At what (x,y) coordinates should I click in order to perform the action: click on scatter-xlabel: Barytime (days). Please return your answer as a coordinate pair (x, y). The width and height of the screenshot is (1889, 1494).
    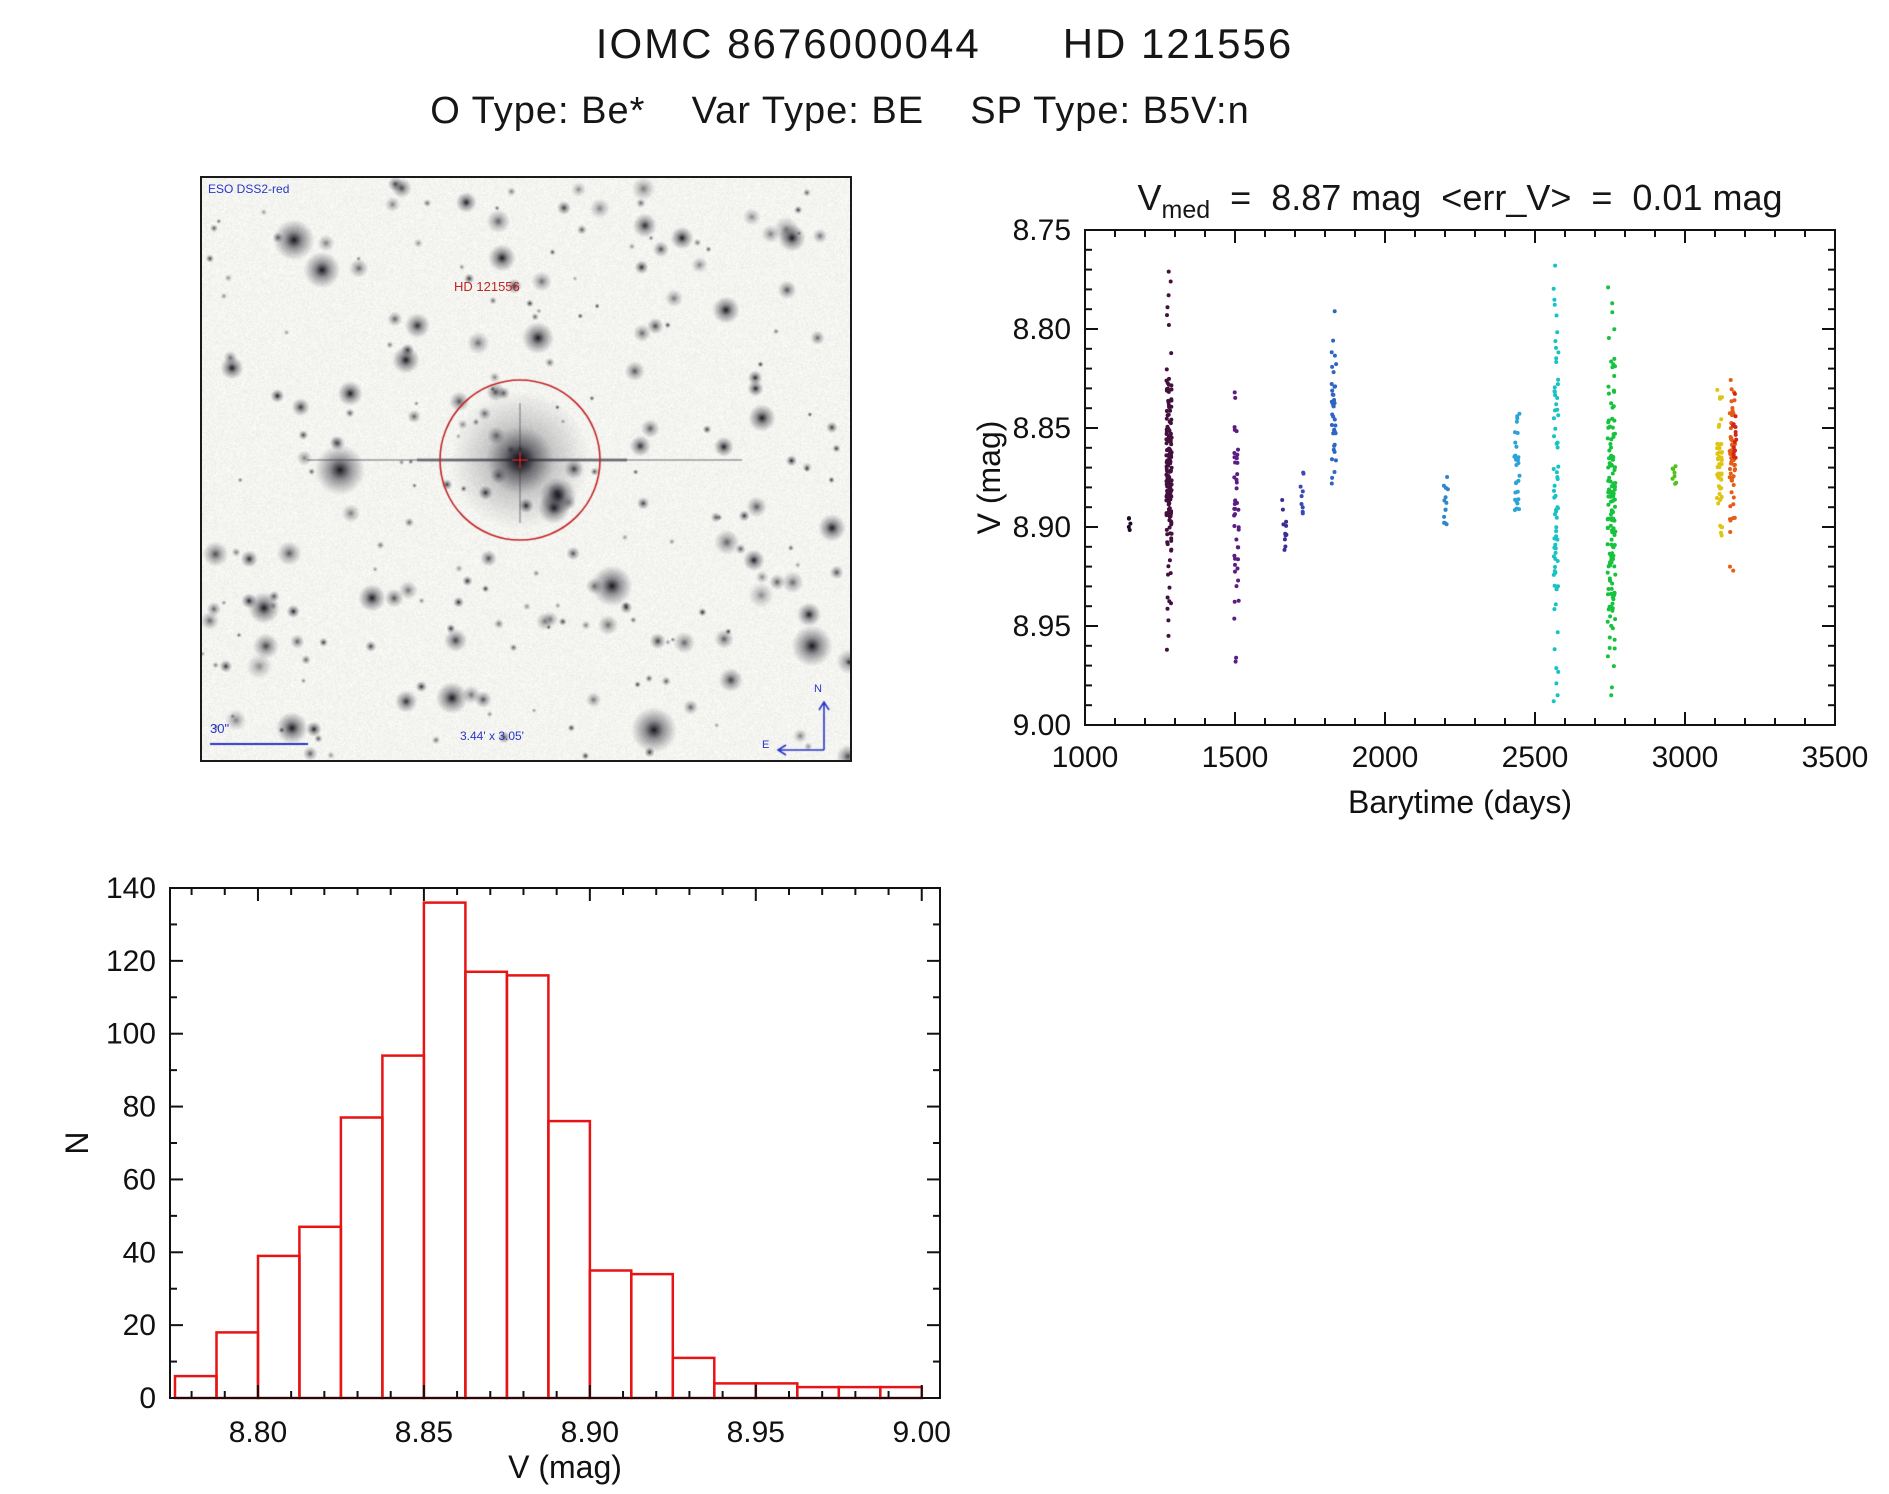
    Looking at the image, I should click on (1460, 802).